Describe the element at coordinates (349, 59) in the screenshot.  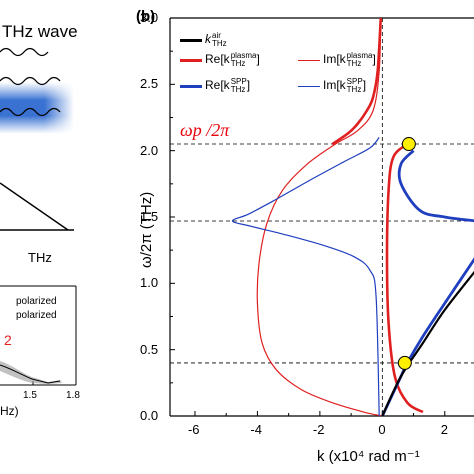
I see `legend-label: Im[k plasma THz]` at that location.